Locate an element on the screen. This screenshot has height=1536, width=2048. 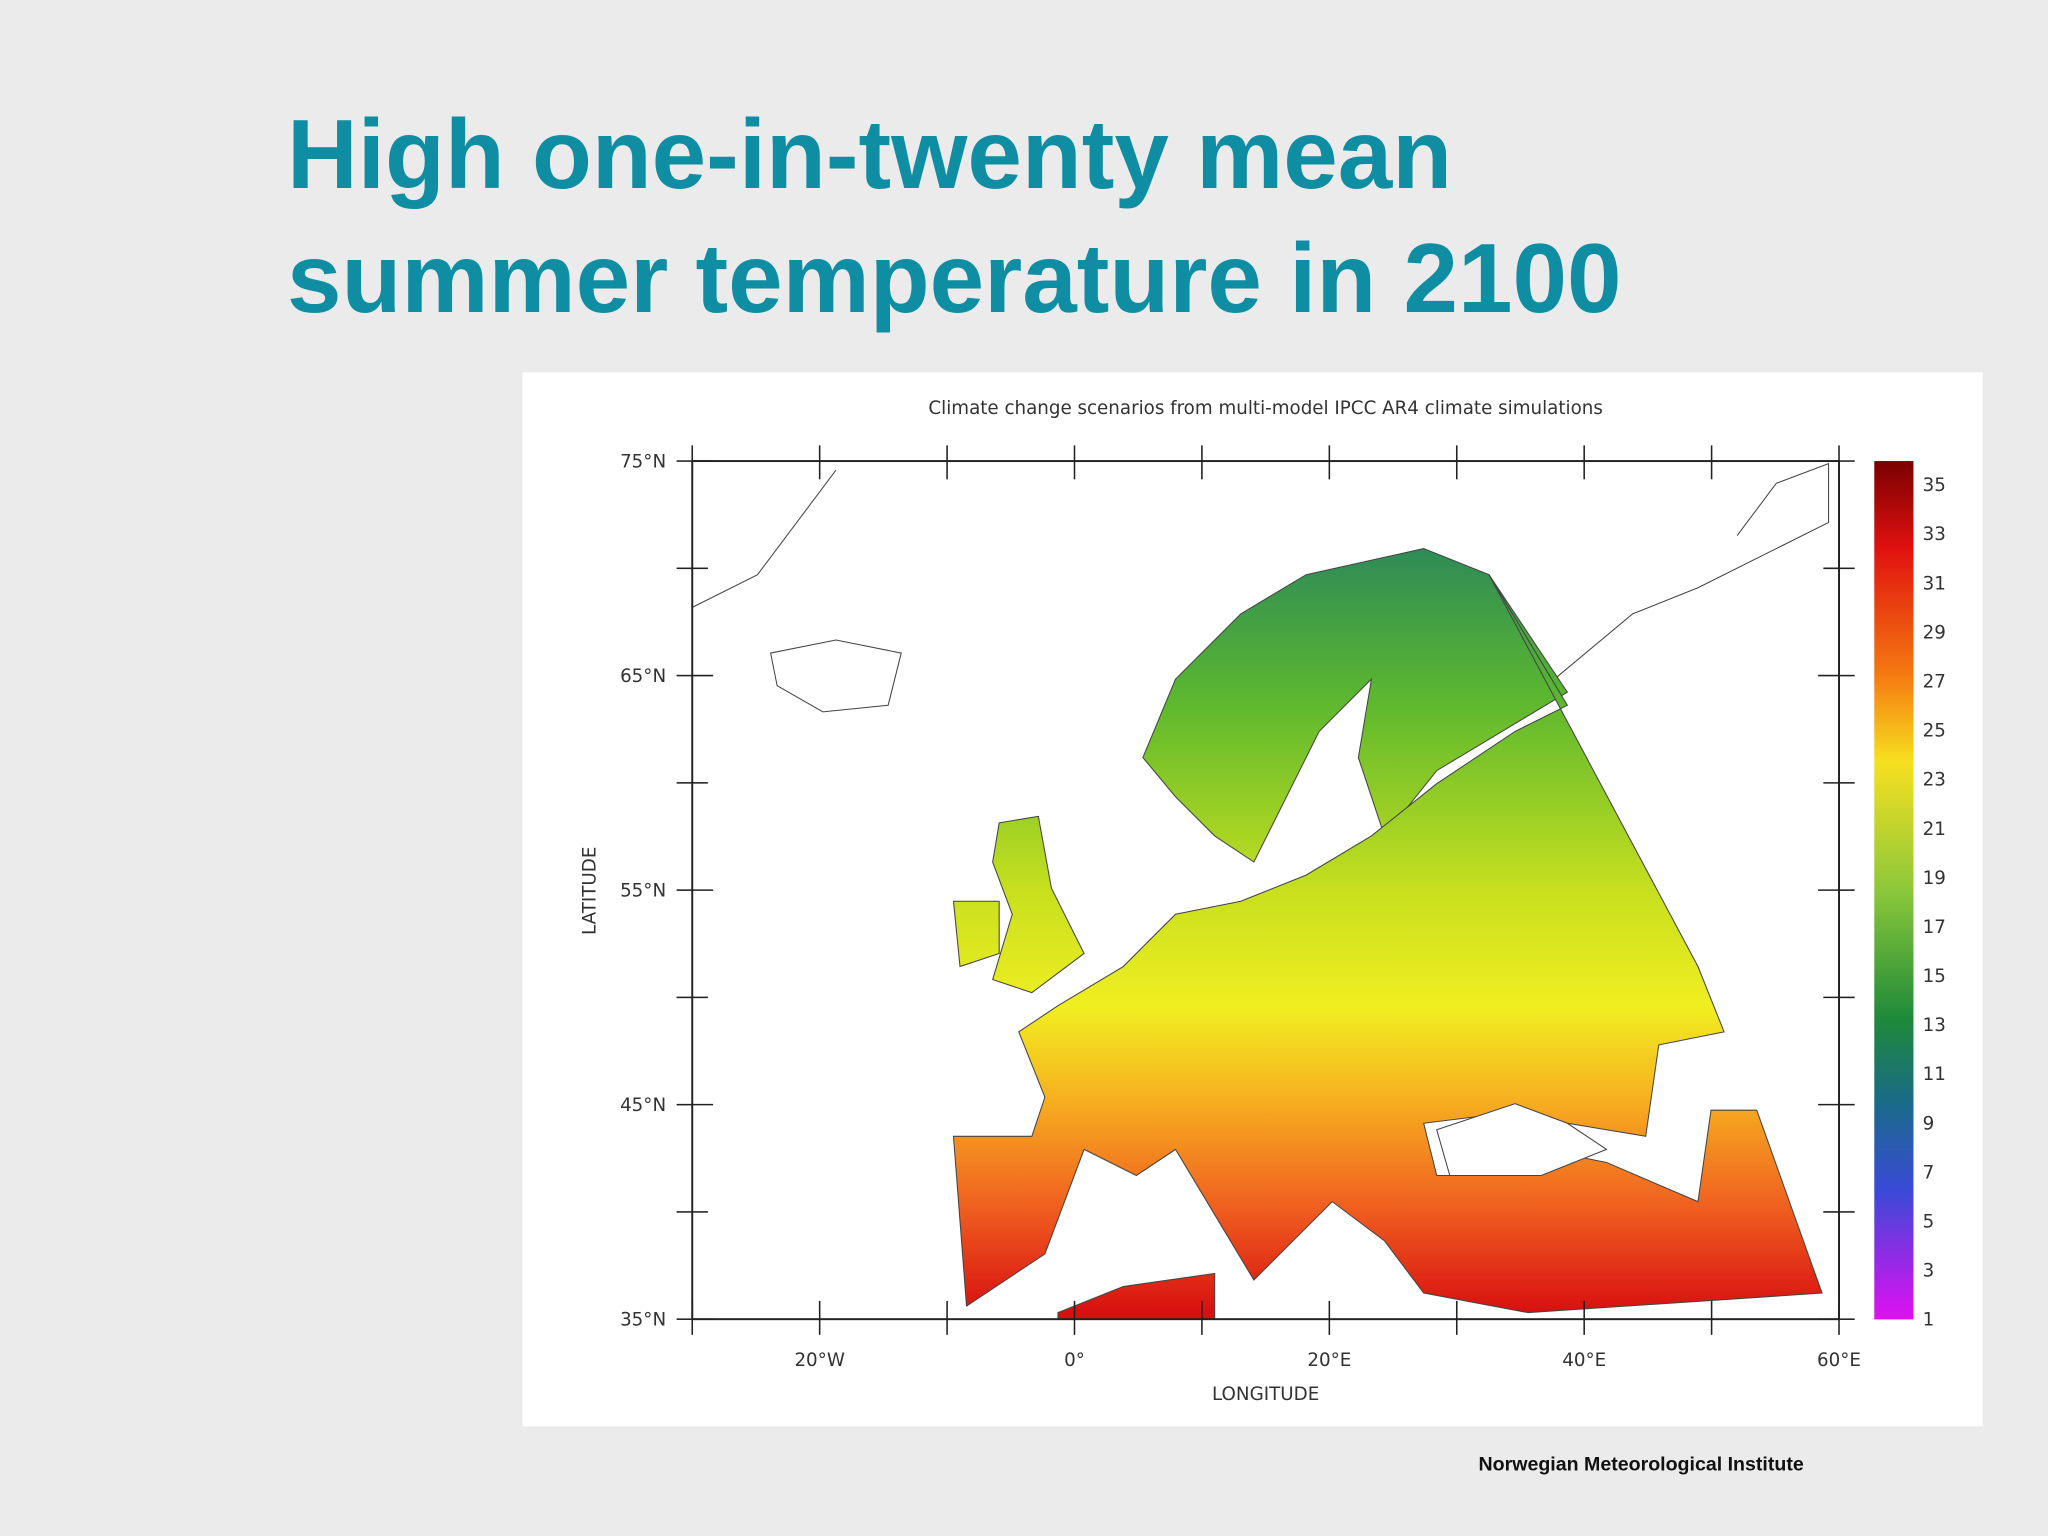
greenland-outline is located at coordinates (764, 538).